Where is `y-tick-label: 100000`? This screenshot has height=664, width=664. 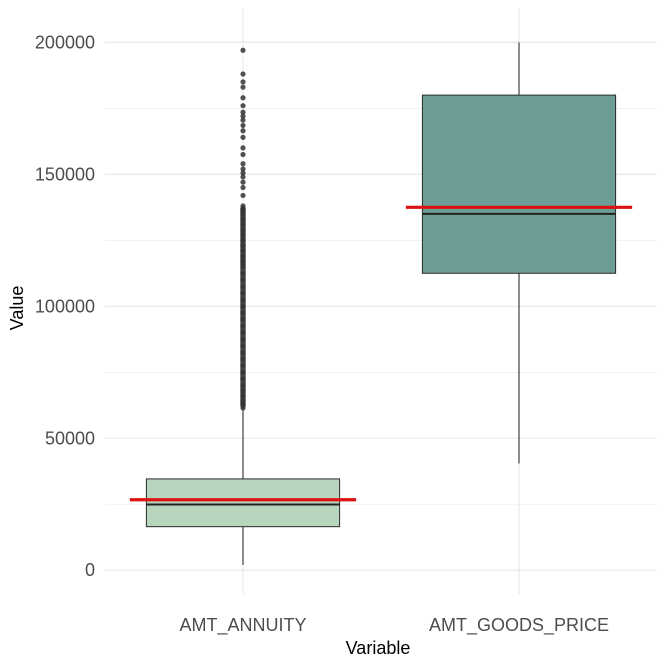 y-tick-label: 100000 is located at coordinates (65, 306).